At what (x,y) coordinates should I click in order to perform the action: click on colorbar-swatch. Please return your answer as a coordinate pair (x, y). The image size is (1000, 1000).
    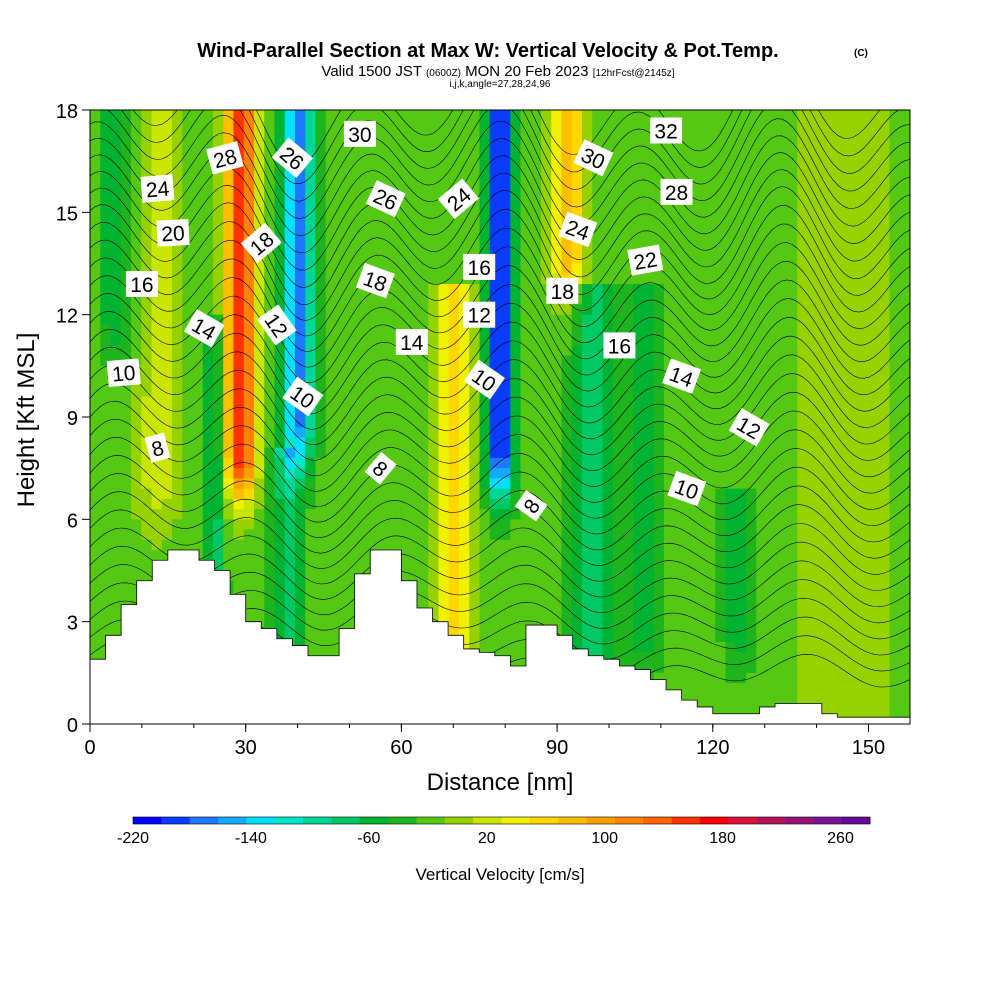
    Looking at the image, I should click on (147, 820).